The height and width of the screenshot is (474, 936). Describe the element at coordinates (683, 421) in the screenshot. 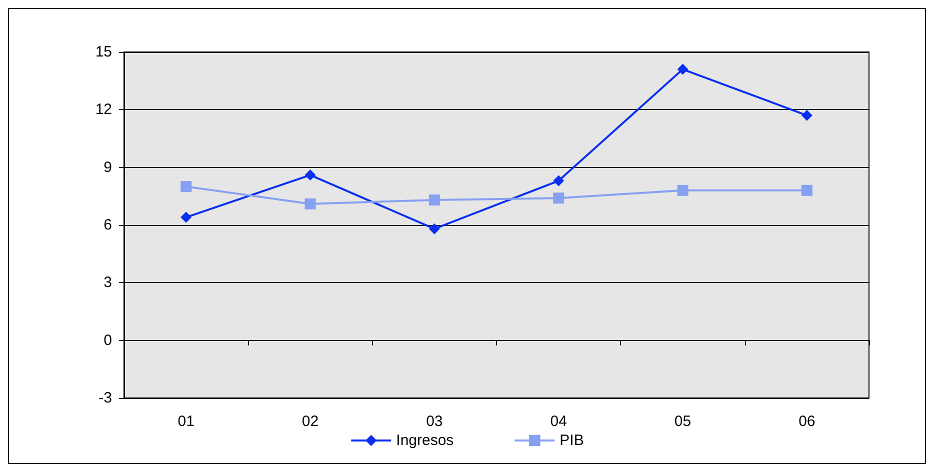

I see `x-tick-label: 05` at that location.